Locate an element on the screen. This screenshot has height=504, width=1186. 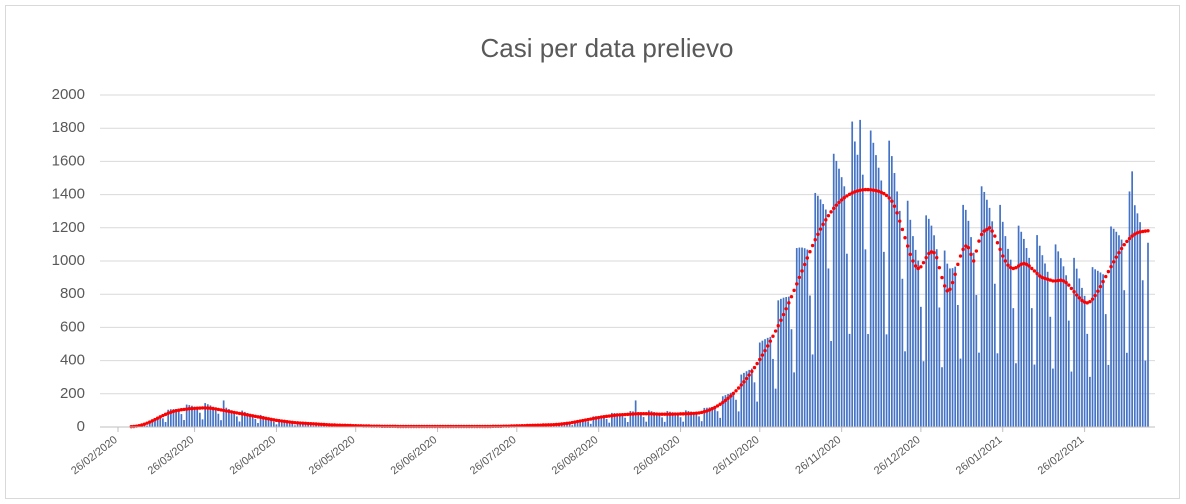
y-tick-label: 200 is located at coordinates (72, 393).